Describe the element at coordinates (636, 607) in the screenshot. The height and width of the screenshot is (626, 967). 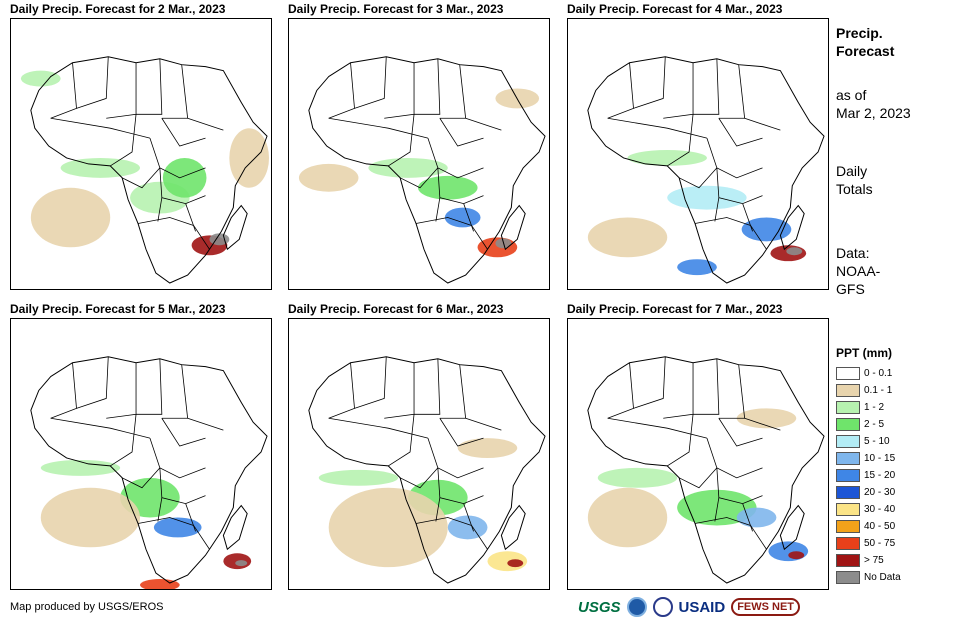
I see `noaa-logo` at that location.